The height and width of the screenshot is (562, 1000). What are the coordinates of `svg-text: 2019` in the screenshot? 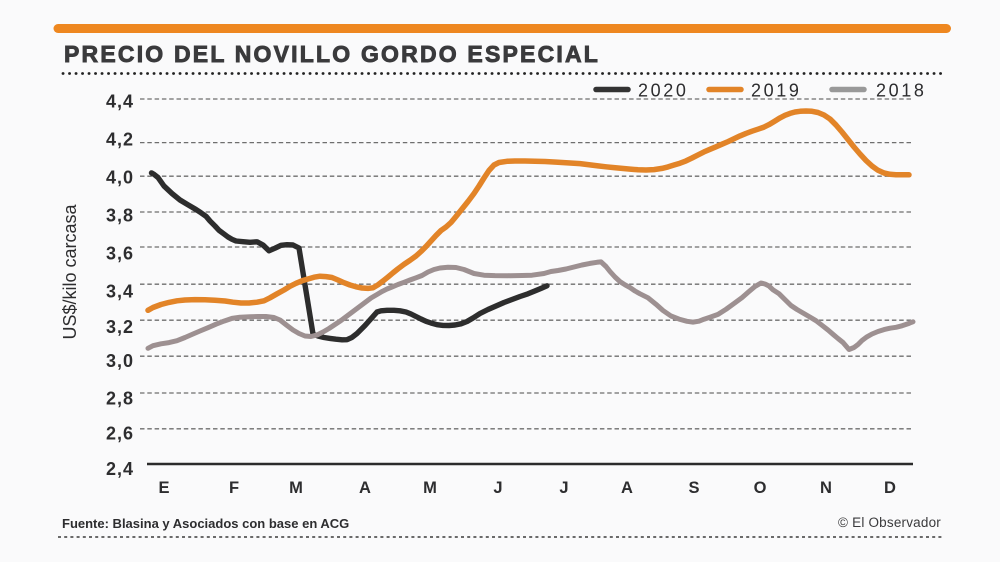 It's located at (776, 91).